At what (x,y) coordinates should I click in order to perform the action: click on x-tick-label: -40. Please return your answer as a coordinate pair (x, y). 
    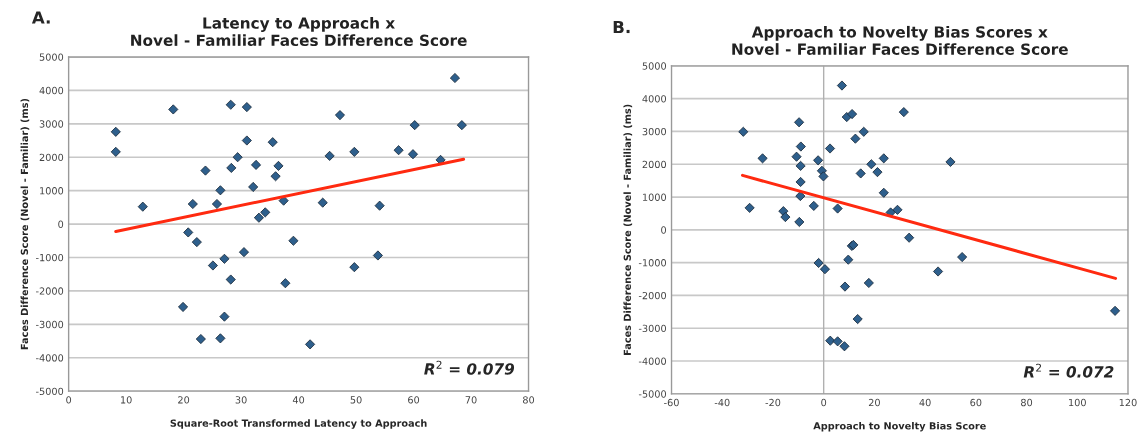
    Looking at the image, I should click on (722, 402).